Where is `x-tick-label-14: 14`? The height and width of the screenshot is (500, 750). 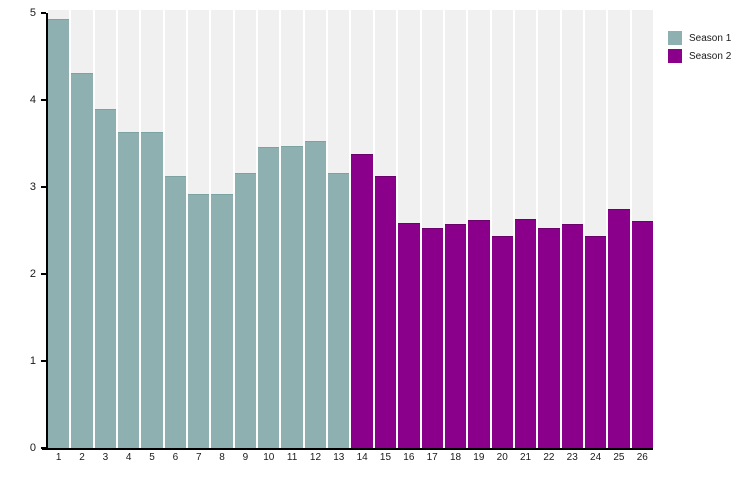 x-tick-label-14: 14 is located at coordinates (362, 457).